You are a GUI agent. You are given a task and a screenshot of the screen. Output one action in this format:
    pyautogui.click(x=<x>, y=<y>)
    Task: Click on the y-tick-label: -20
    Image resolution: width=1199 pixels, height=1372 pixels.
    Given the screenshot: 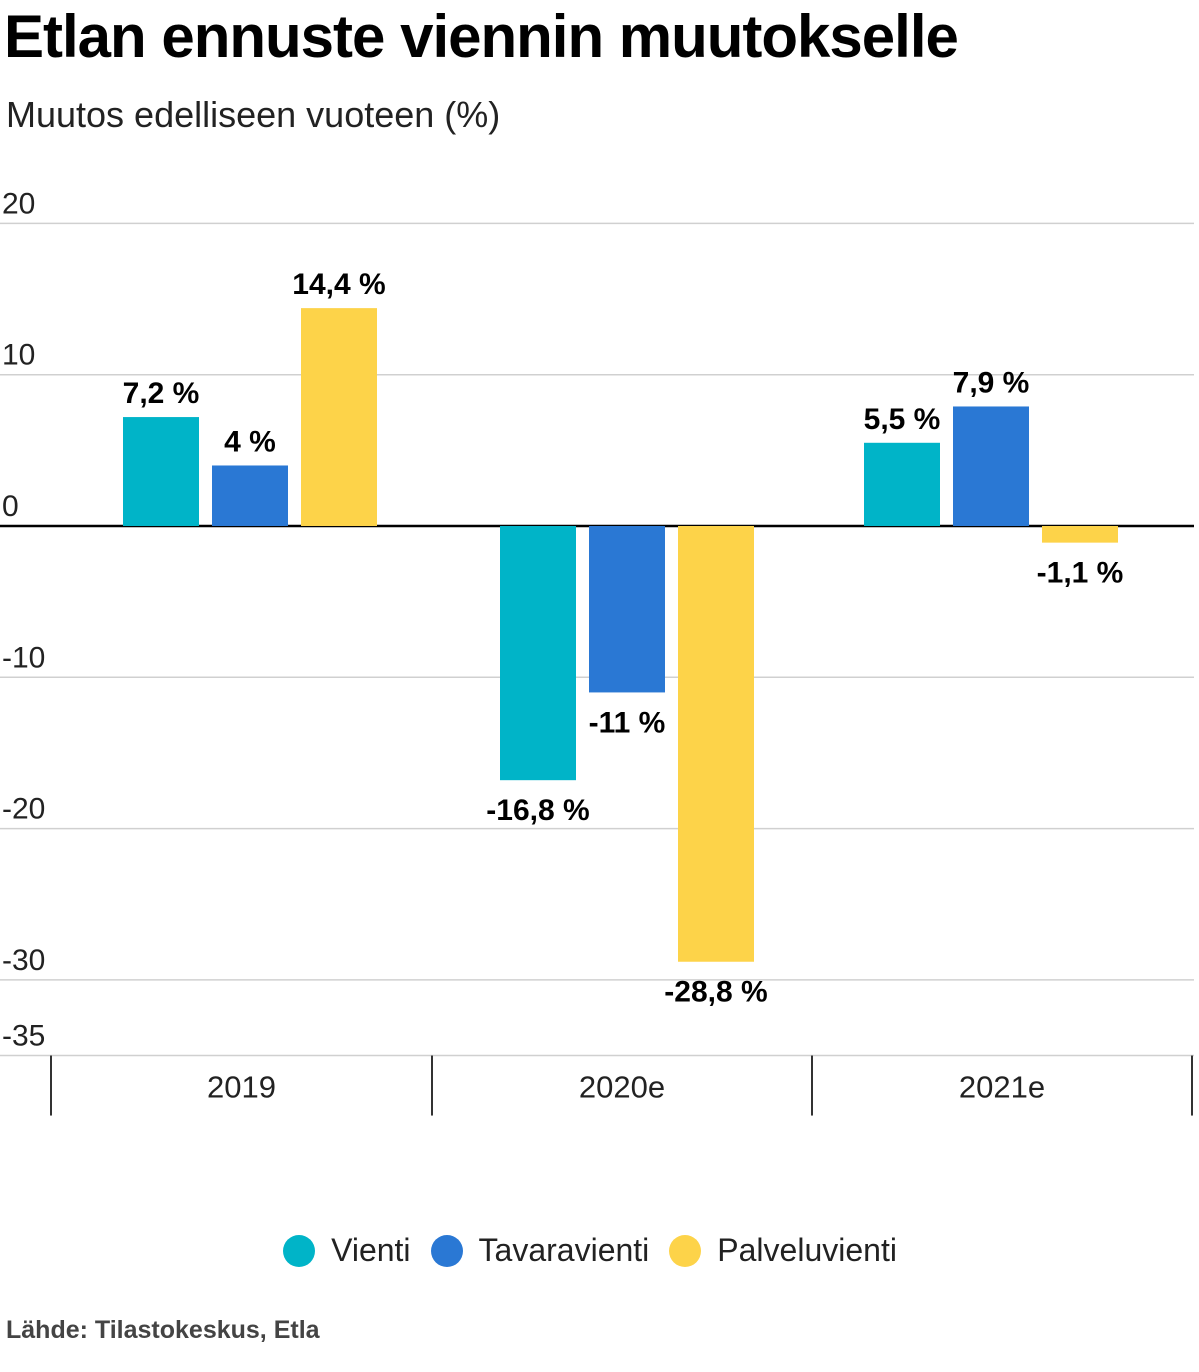 What is the action you would take?
    pyautogui.click(x=23, y=809)
    